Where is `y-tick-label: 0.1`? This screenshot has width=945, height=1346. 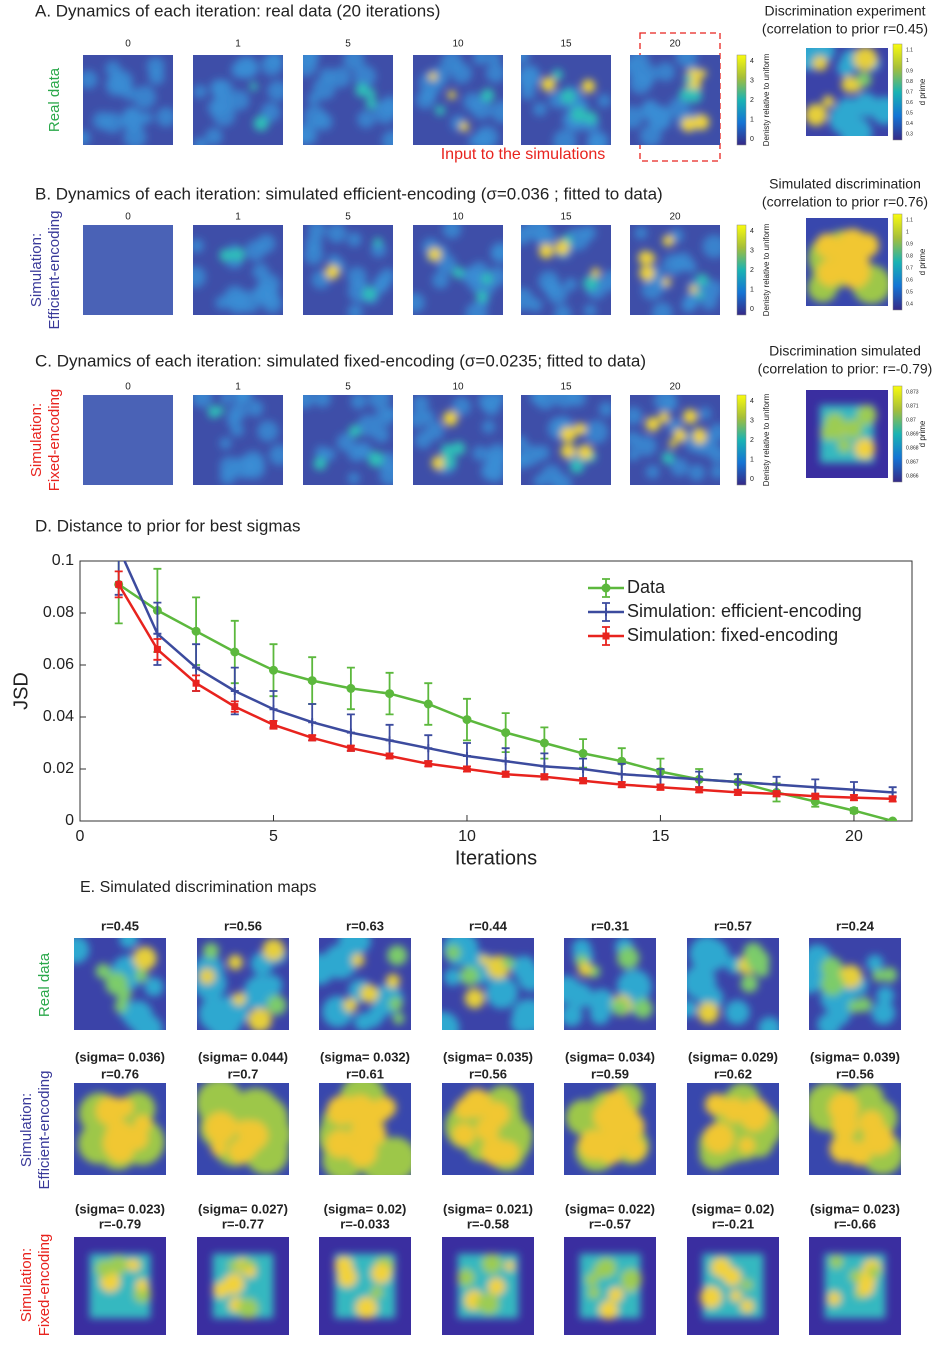
y-tick-label: 0.1 is located at coordinates (63, 560).